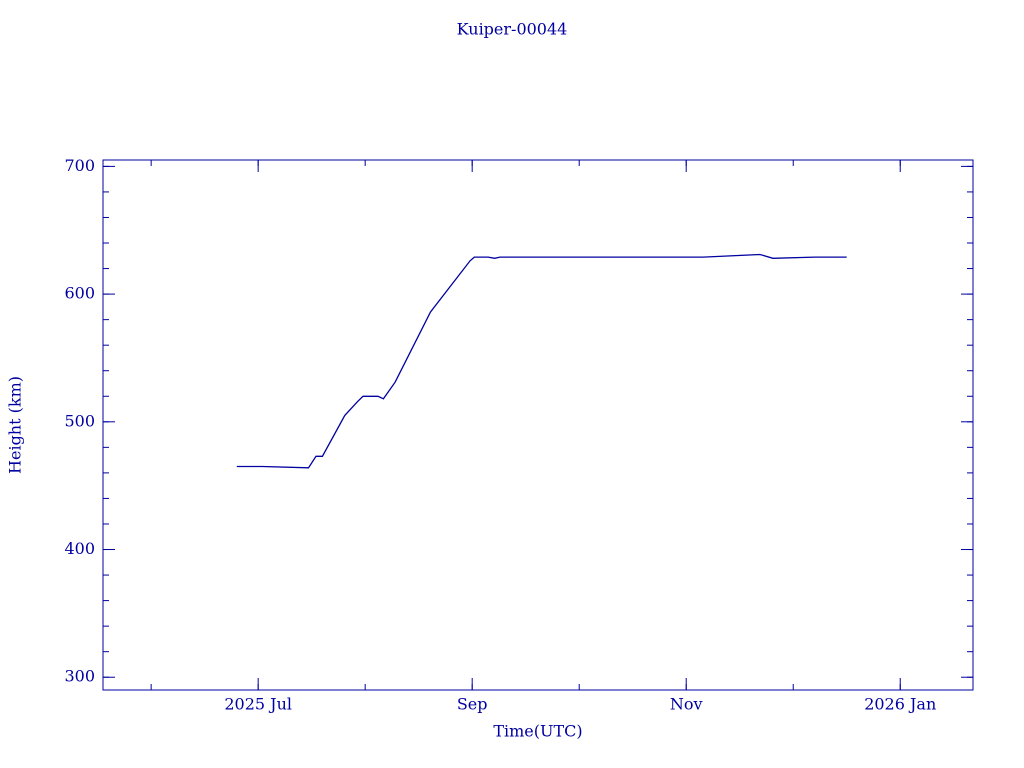 This screenshot has height=768, width=1024. Describe the element at coordinates (900, 704) in the screenshot. I see `x-tick-label: 2026 Jan` at that location.